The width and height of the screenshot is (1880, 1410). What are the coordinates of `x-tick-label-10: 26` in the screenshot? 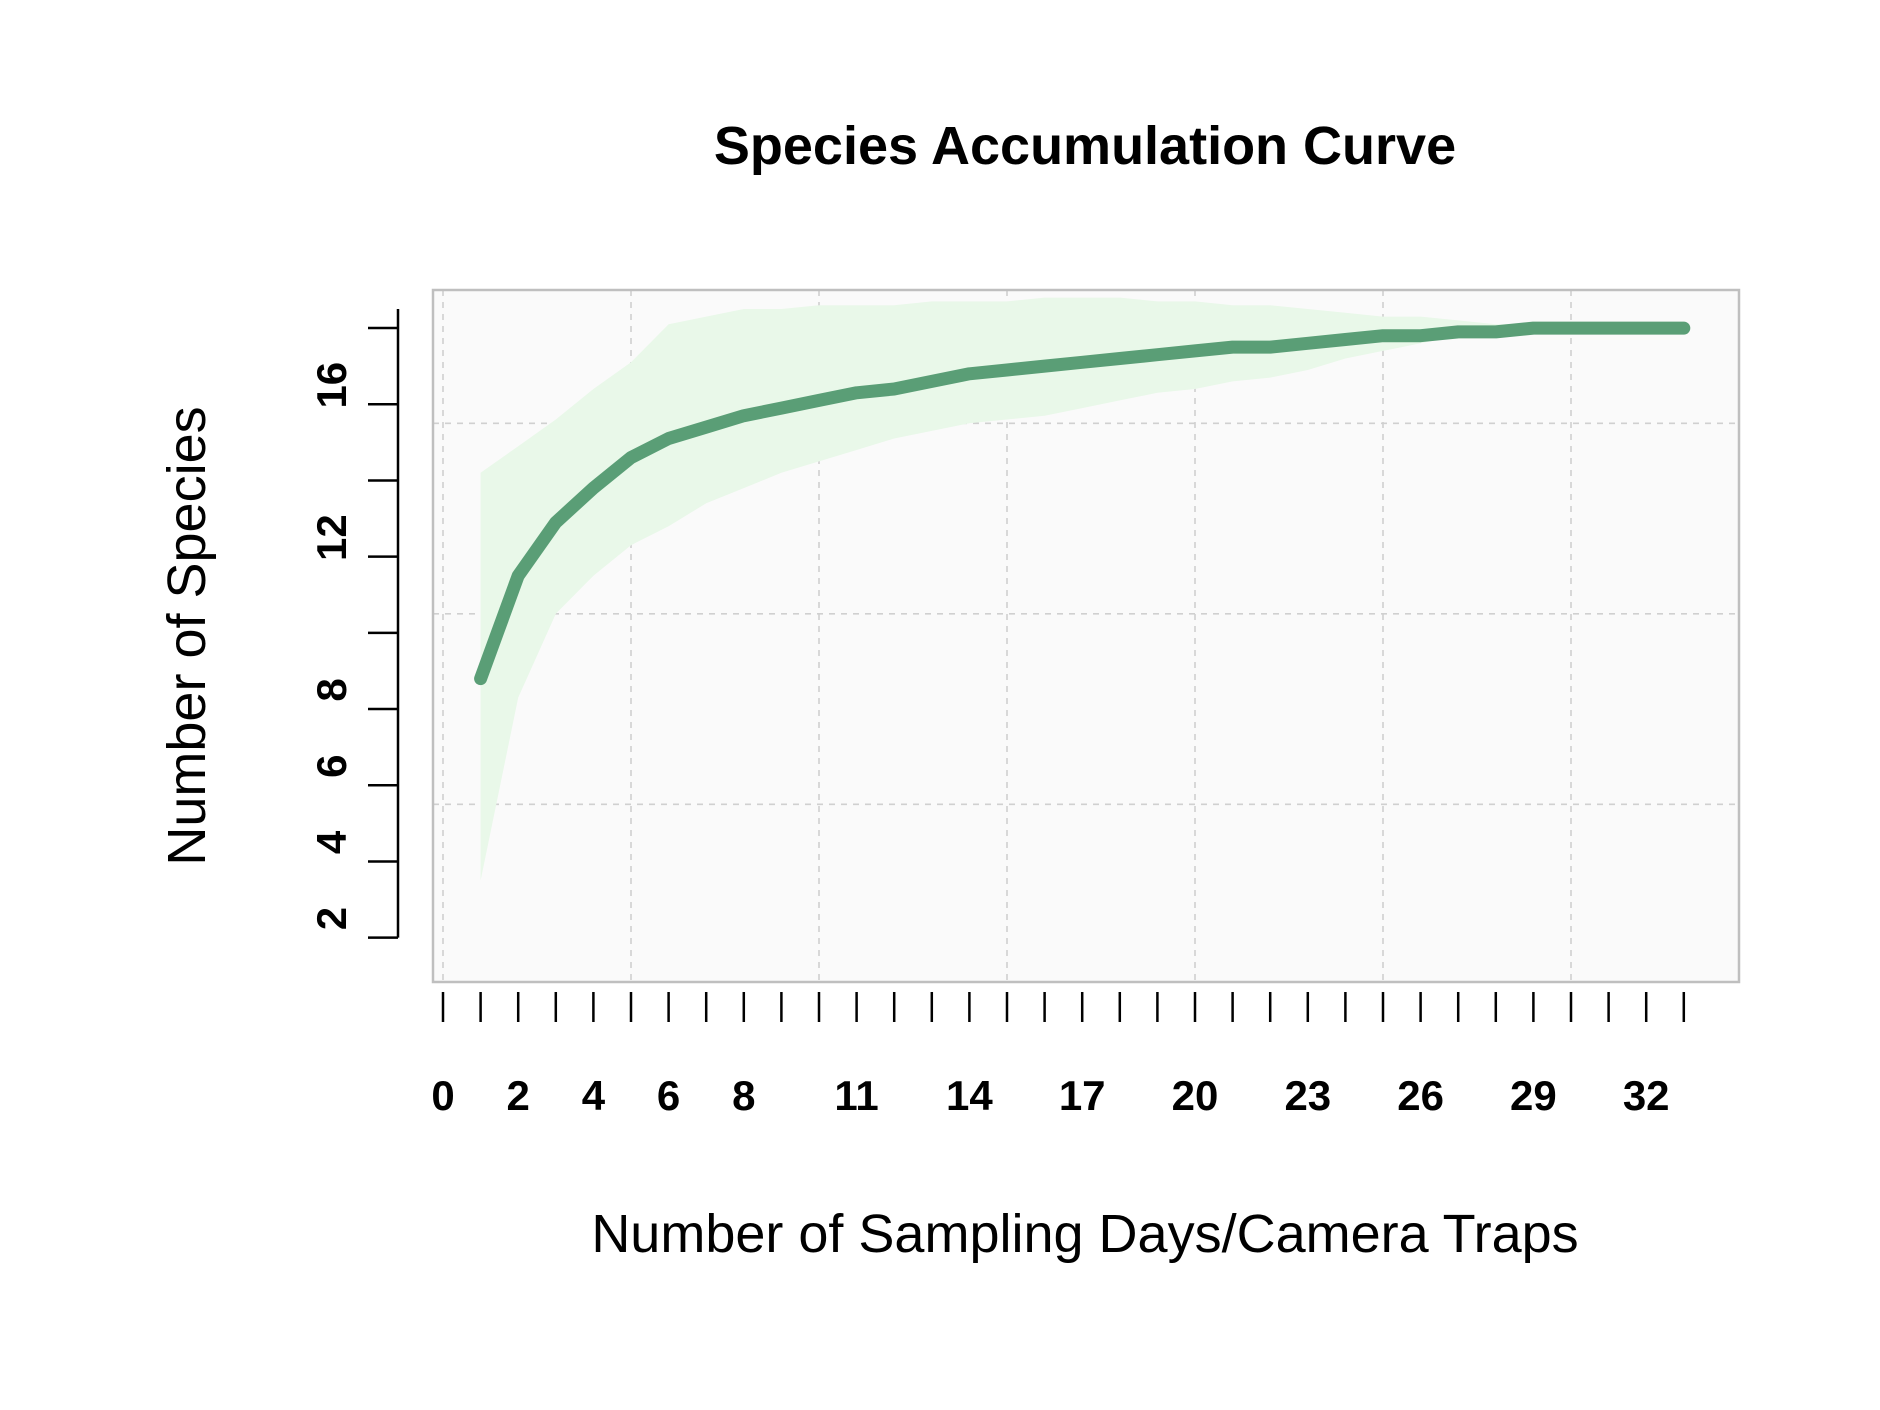 It's located at (1420, 1095).